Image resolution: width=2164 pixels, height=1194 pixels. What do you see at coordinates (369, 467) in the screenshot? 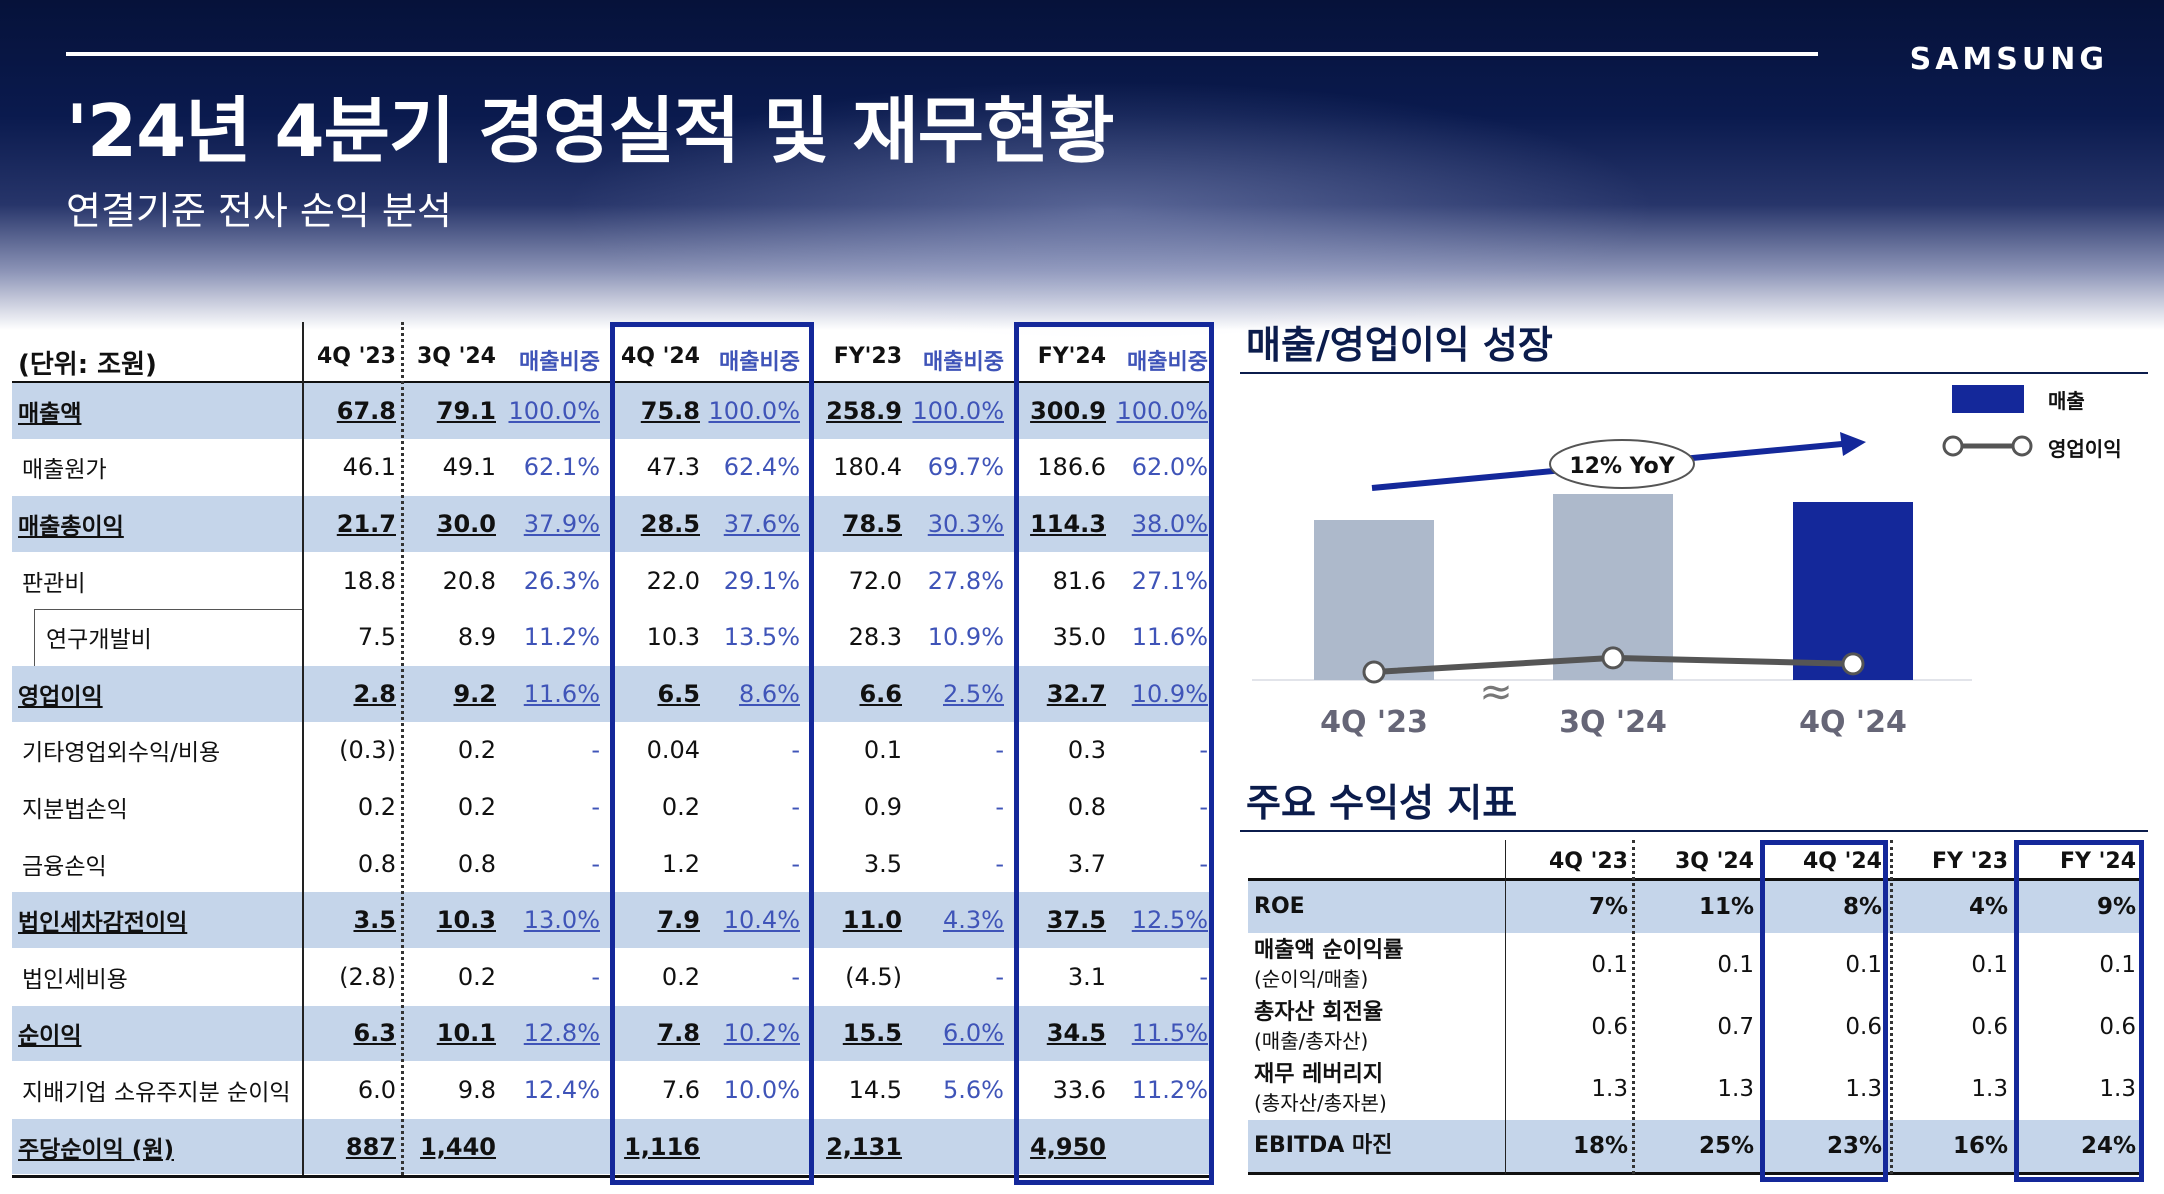
I see `cell-value: 46.1` at bounding box center [369, 467].